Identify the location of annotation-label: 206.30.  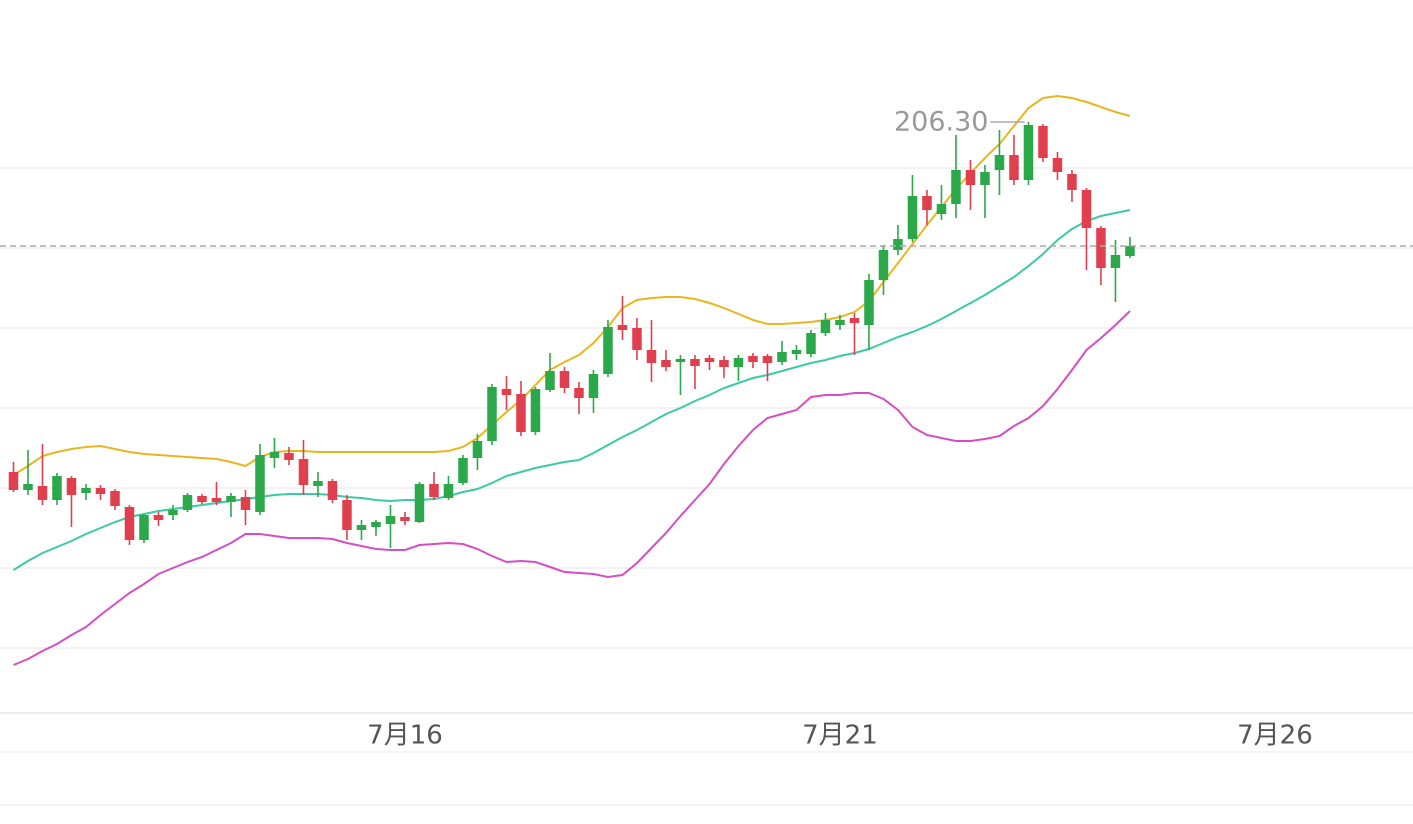
(941, 122).